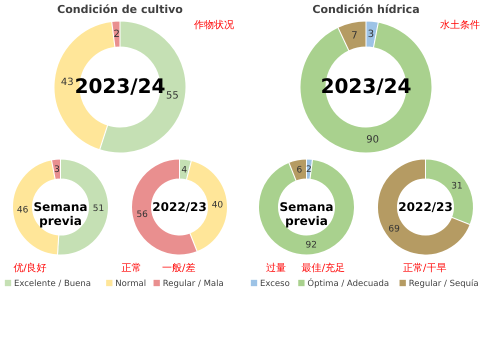  I want to click on data-label: 4, so click(184, 170).